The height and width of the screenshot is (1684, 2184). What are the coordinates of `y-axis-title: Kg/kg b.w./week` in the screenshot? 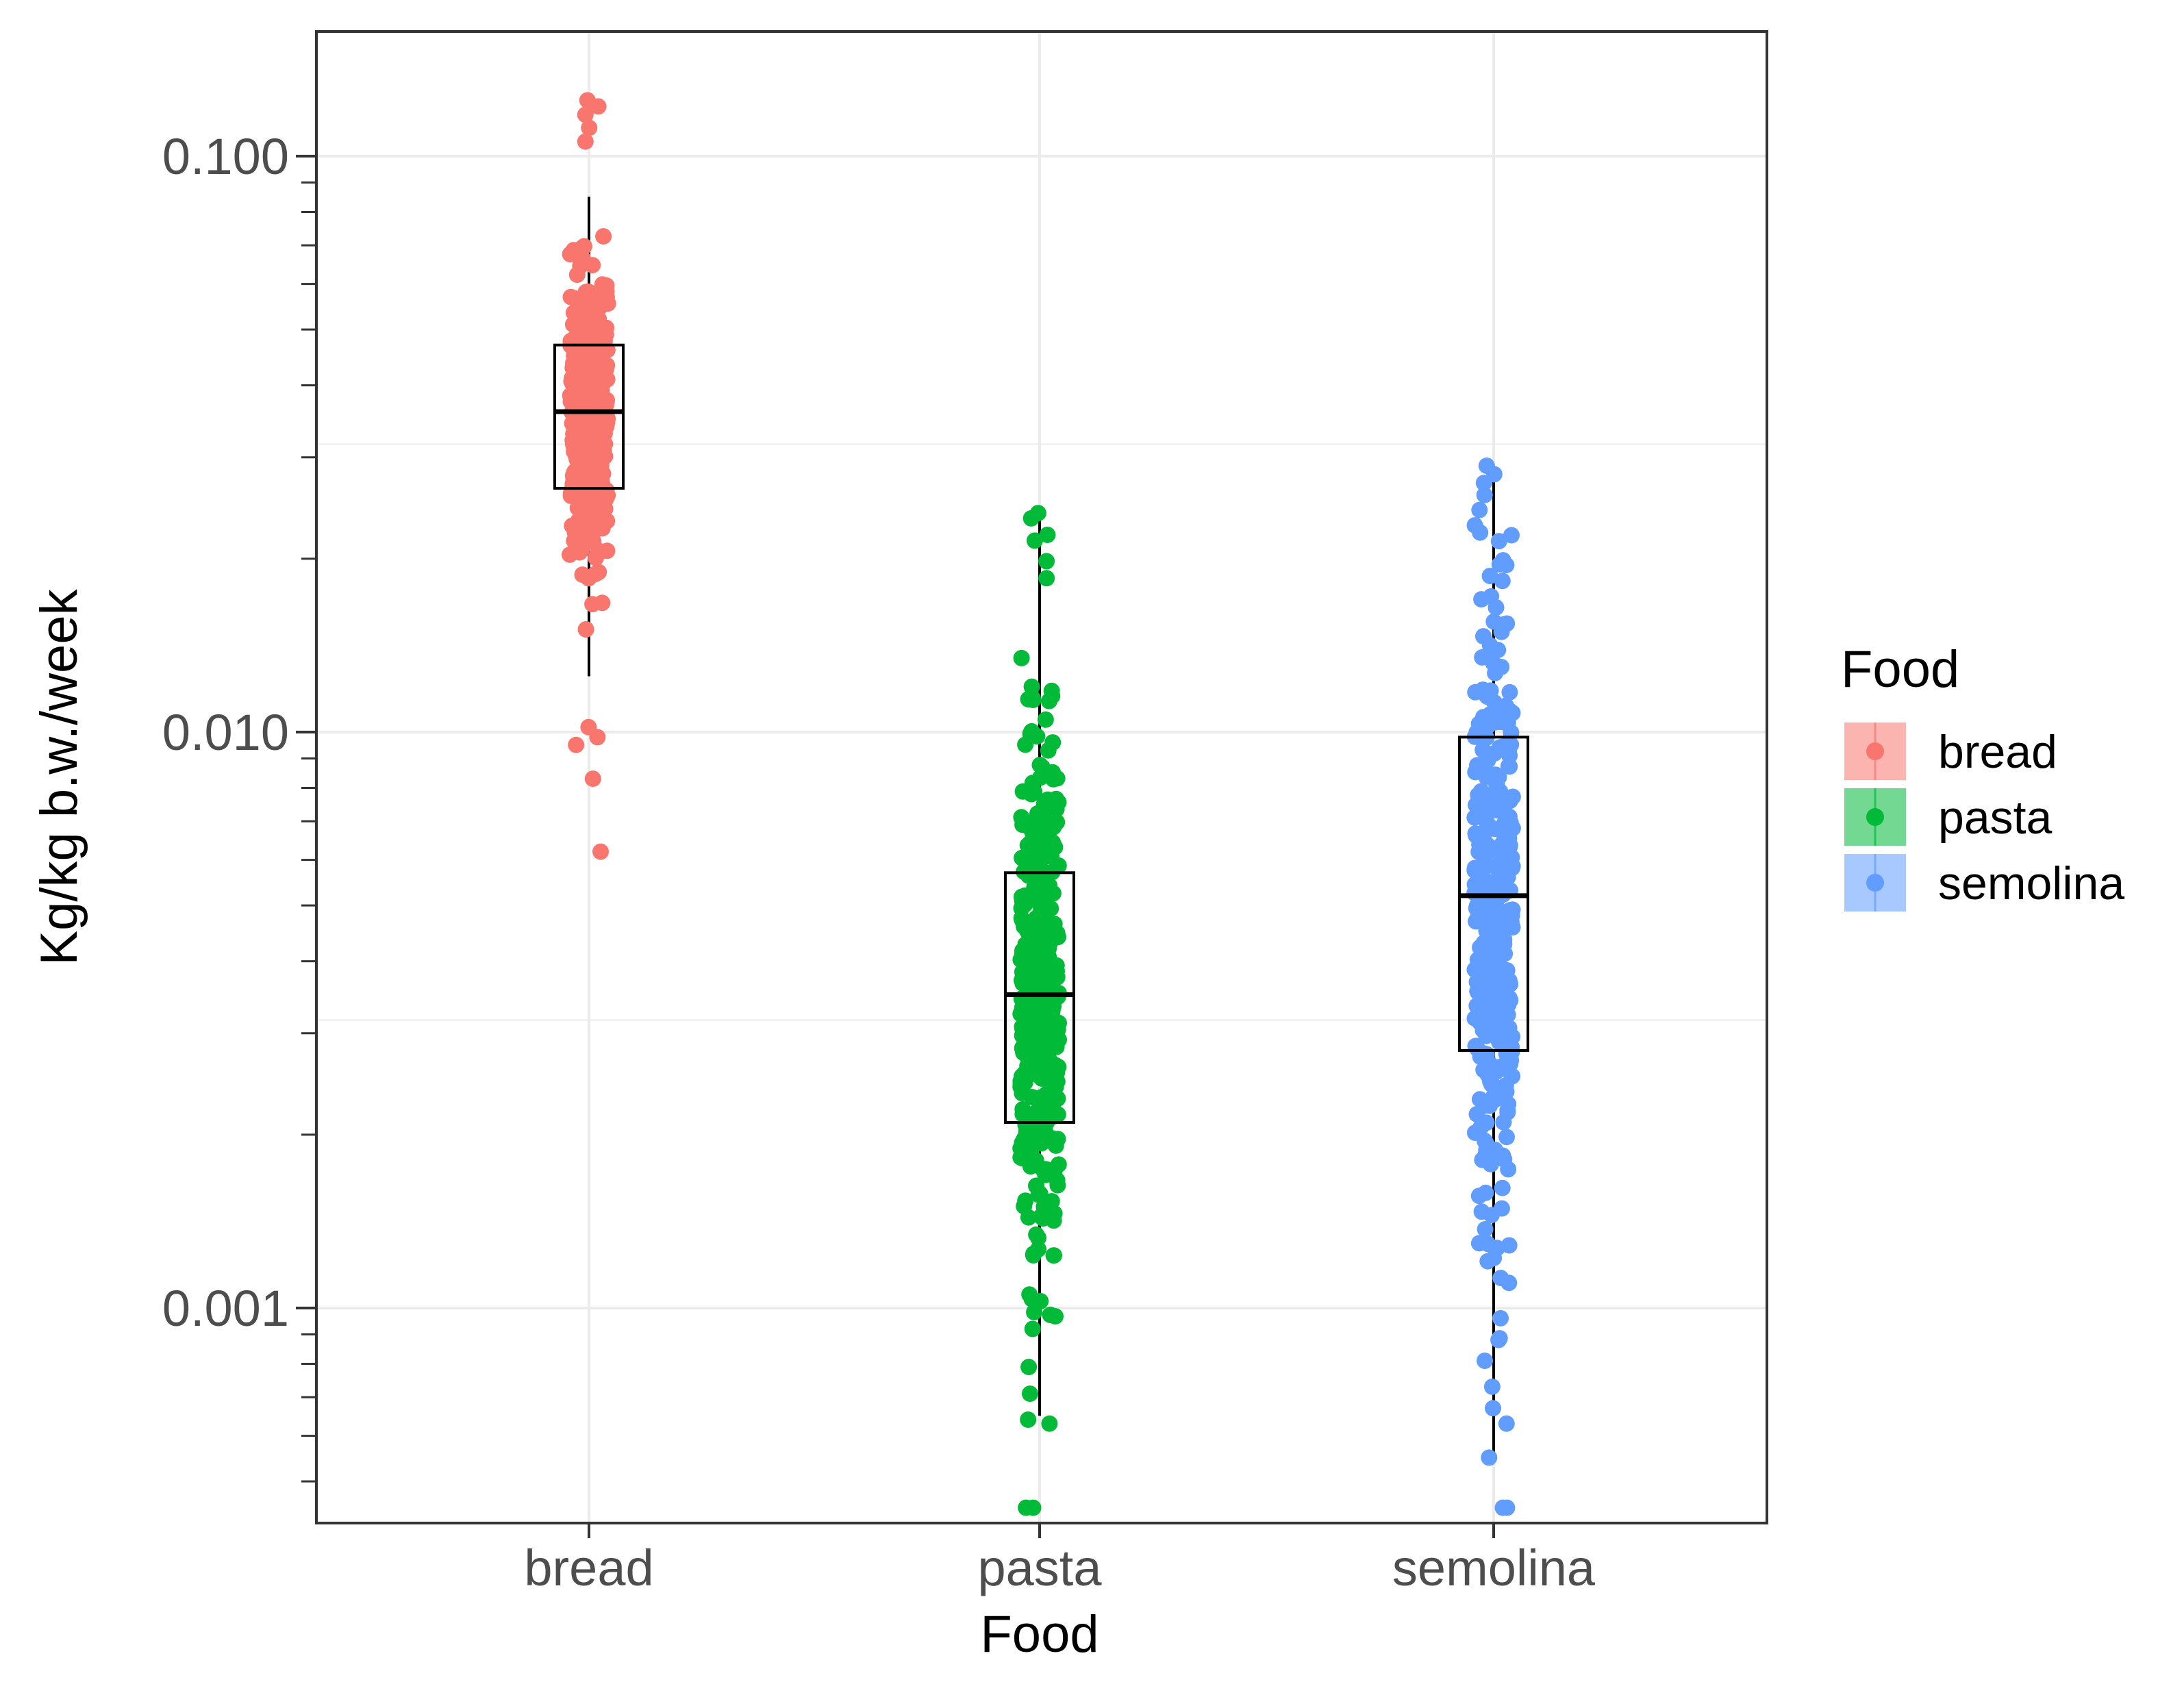 It's located at (59, 776).